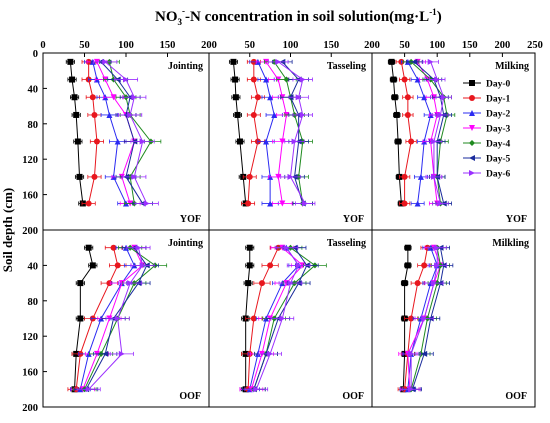 The width and height of the screenshot is (550, 423). Describe the element at coordinates (30, 160) in the screenshot. I see `y-tick-label: 120` at that location.